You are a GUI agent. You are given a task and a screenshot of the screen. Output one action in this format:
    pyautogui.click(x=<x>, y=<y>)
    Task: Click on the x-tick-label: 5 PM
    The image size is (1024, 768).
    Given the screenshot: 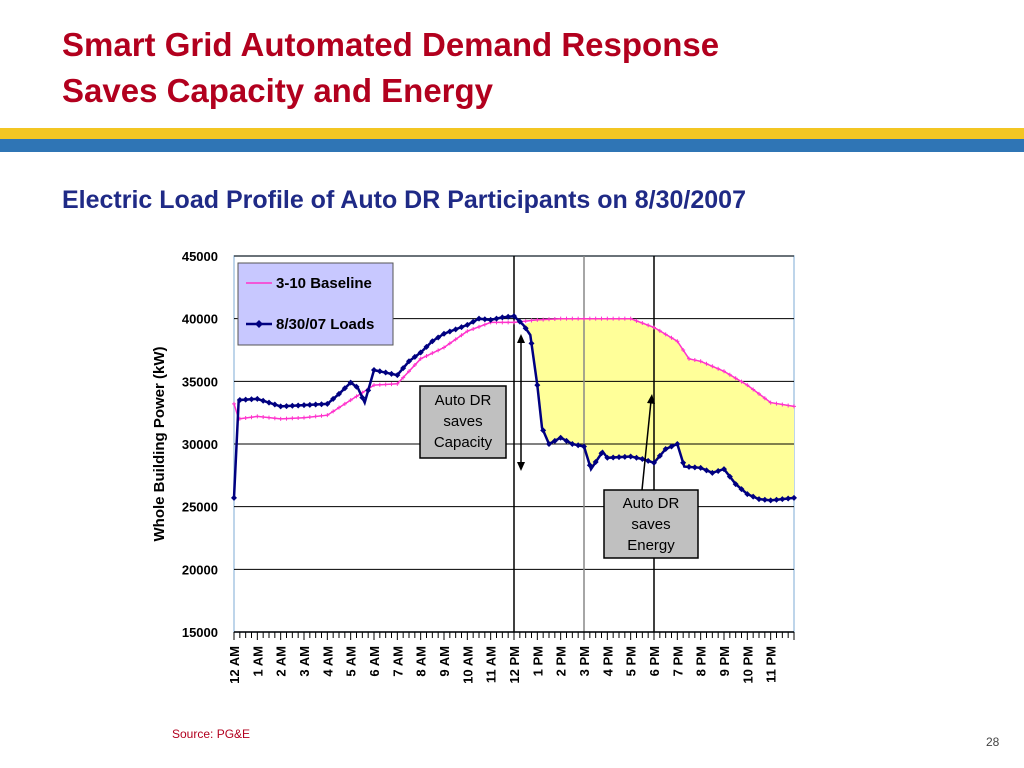 What is the action you would take?
    pyautogui.click(x=631, y=661)
    